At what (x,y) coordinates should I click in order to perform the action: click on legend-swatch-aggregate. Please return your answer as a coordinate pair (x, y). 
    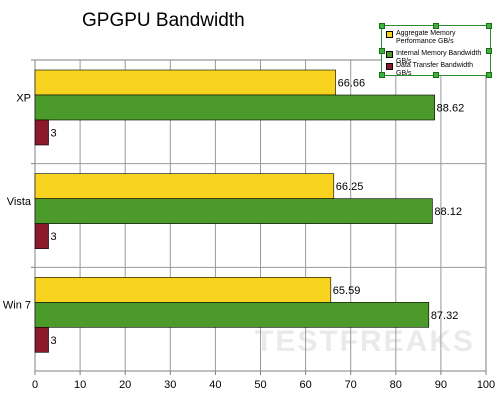
    Looking at the image, I should click on (389, 34).